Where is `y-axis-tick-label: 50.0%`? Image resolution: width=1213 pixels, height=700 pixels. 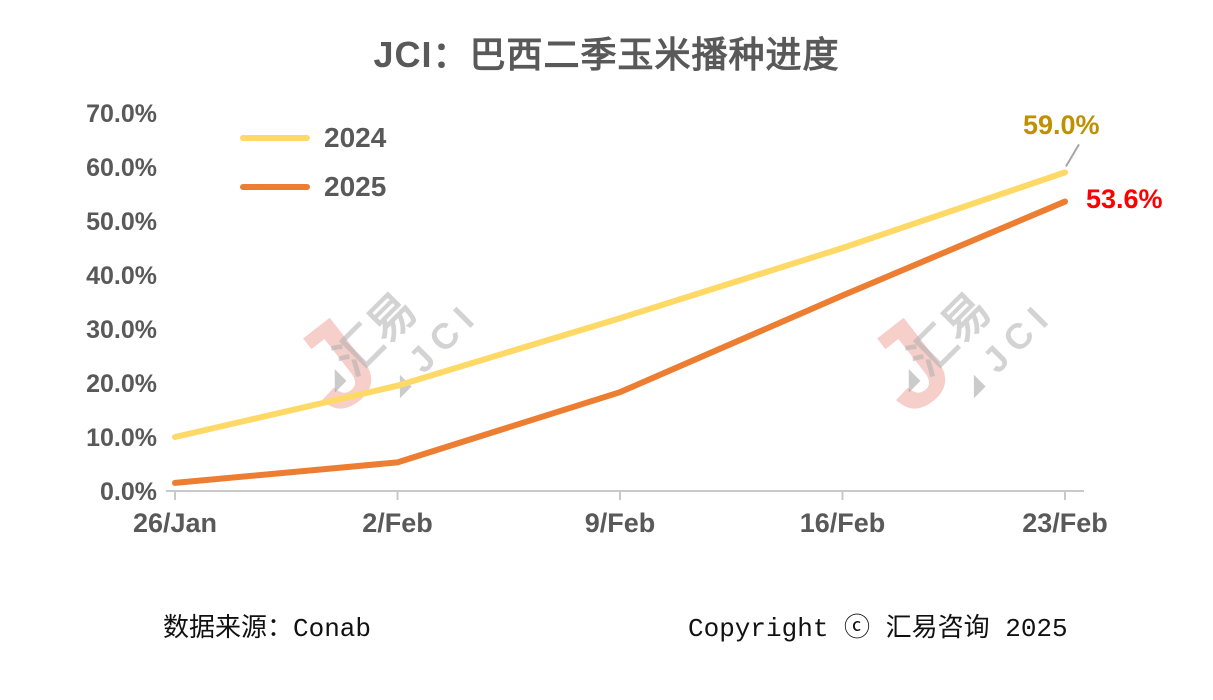
y-axis-tick-label: 50.0% is located at coordinates (121, 222).